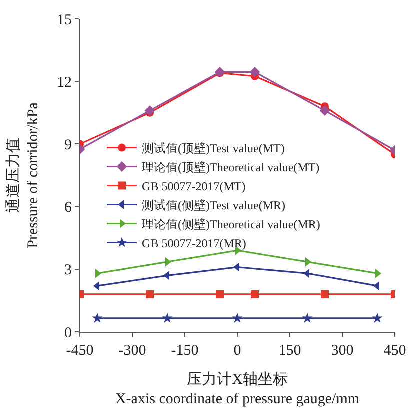 The height and width of the screenshot is (416, 418). I want to click on y-tick-label: 0, so click(68, 333).